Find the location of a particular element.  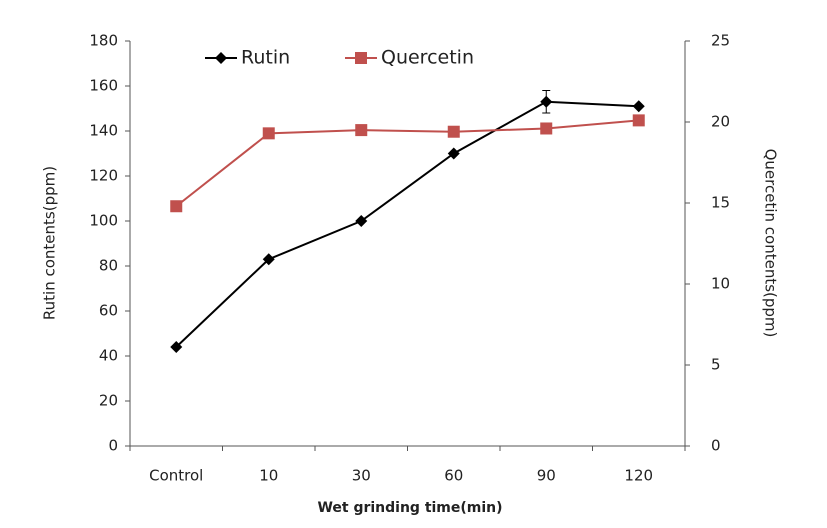

y-tick-label: 140 is located at coordinates (103, 131).